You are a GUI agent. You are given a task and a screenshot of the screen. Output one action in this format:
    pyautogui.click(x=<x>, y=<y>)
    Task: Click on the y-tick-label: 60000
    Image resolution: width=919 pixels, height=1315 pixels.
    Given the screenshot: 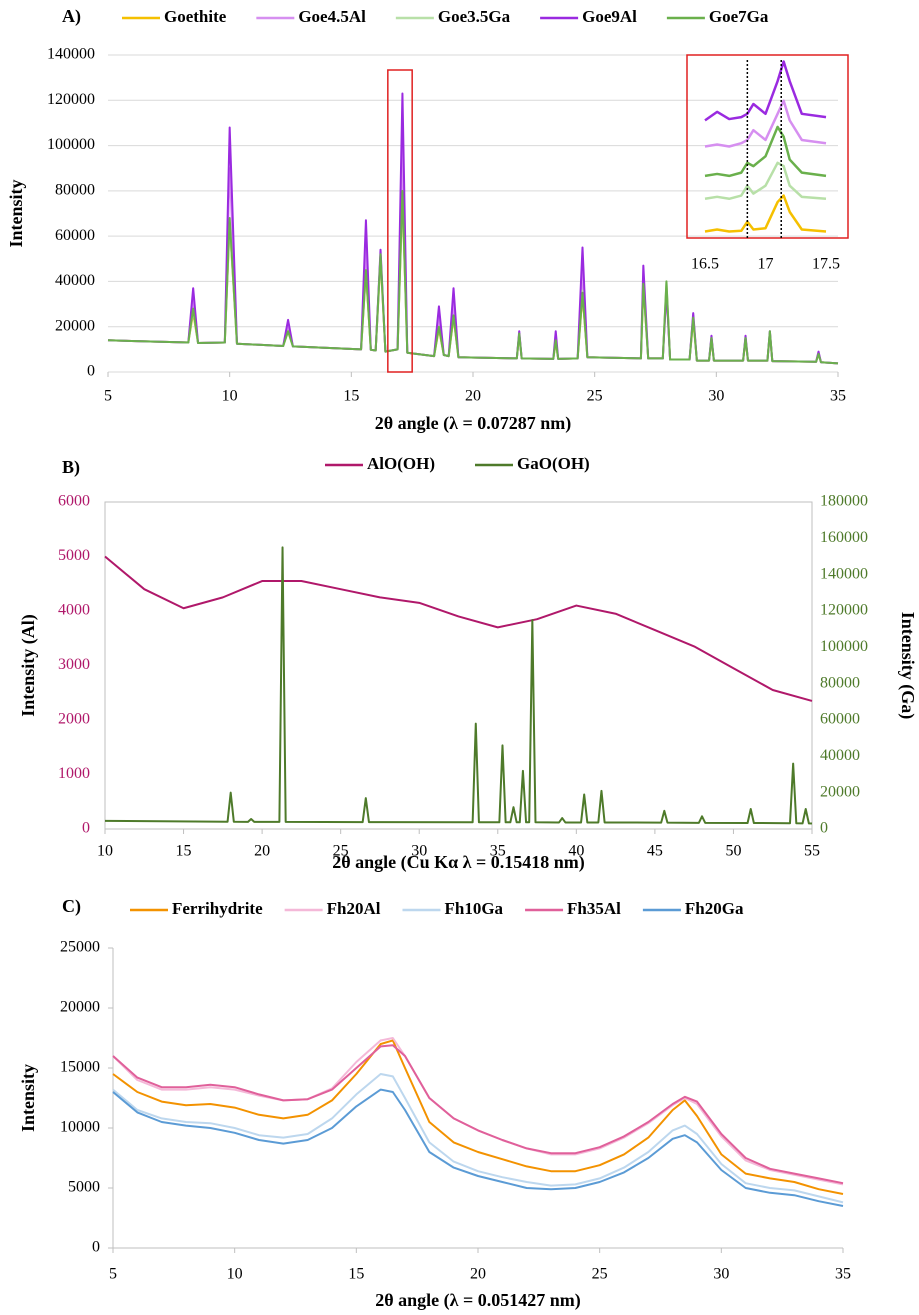 What is the action you would take?
    pyautogui.click(x=75, y=235)
    